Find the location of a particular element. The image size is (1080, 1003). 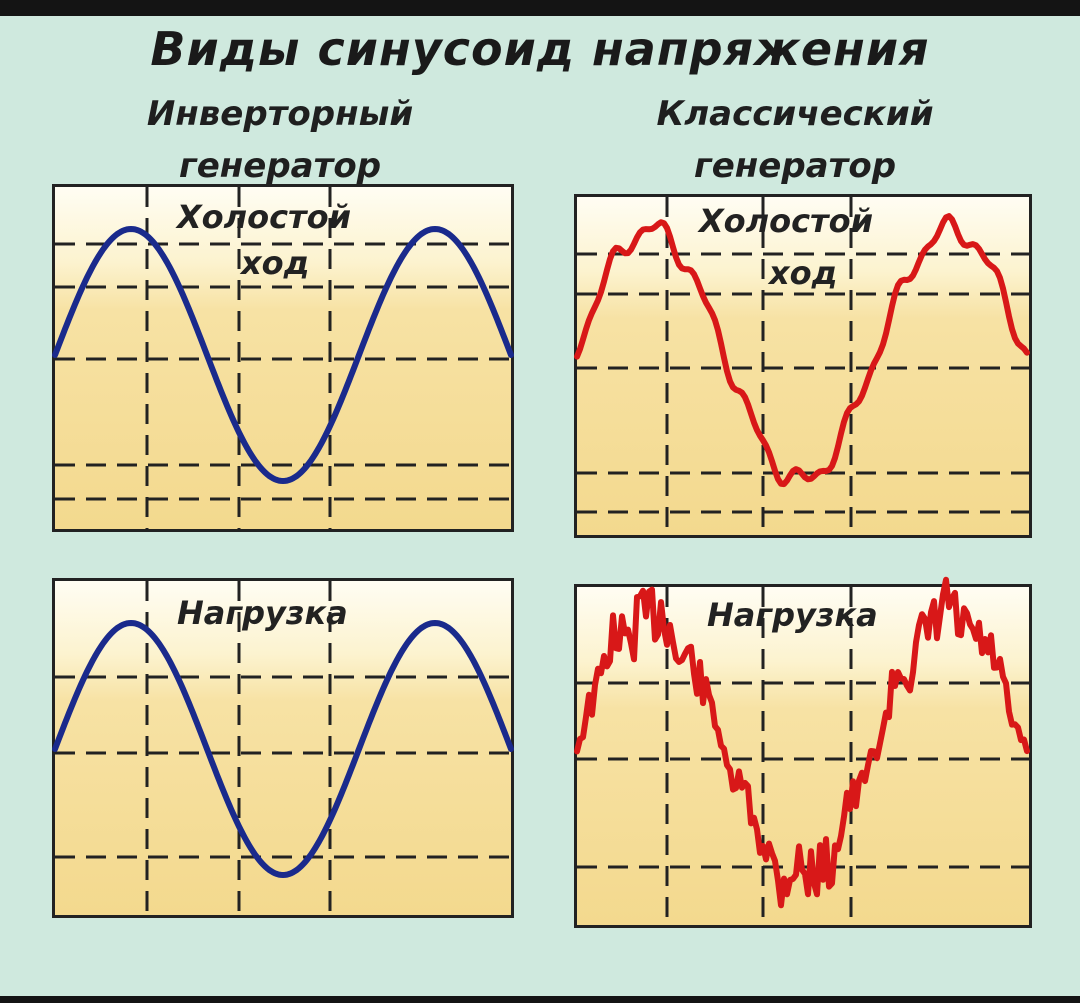

poster-title: Виды синусоид напряжения is located at coordinates (540, 49).